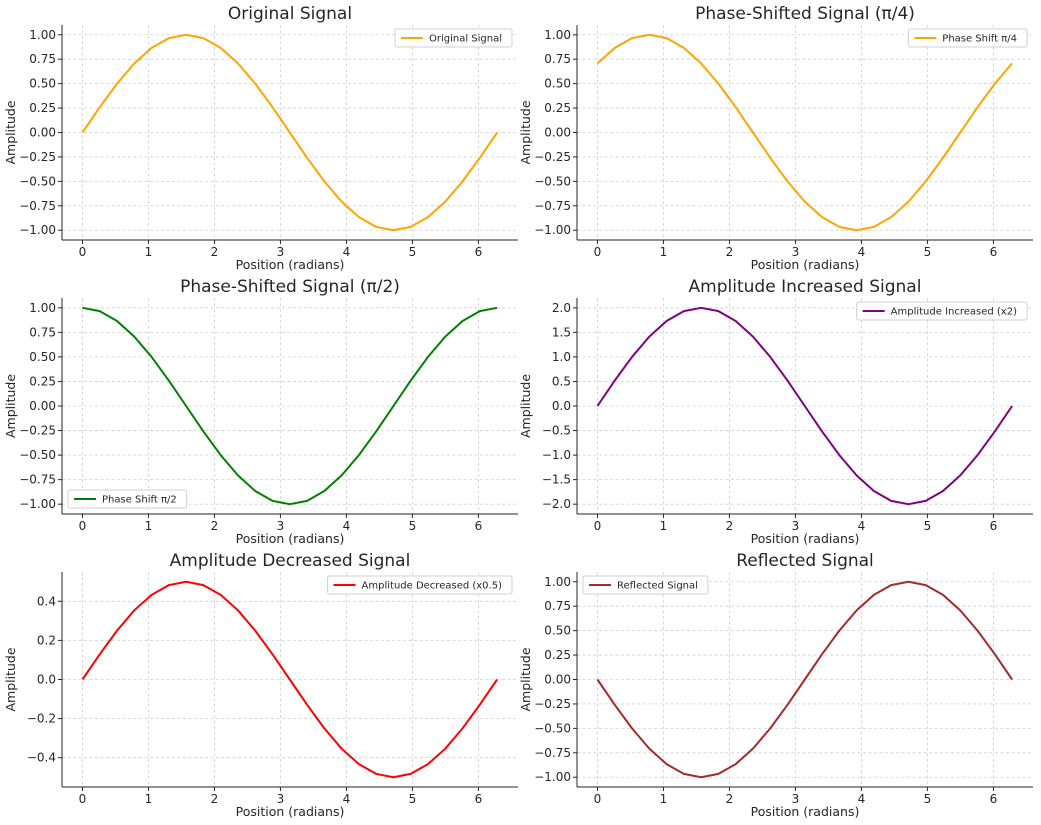  What do you see at coordinates (805, 14) in the screenshot?
I see `chart-title: Phase-Shifted Signal (π/4)` at bounding box center [805, 14].